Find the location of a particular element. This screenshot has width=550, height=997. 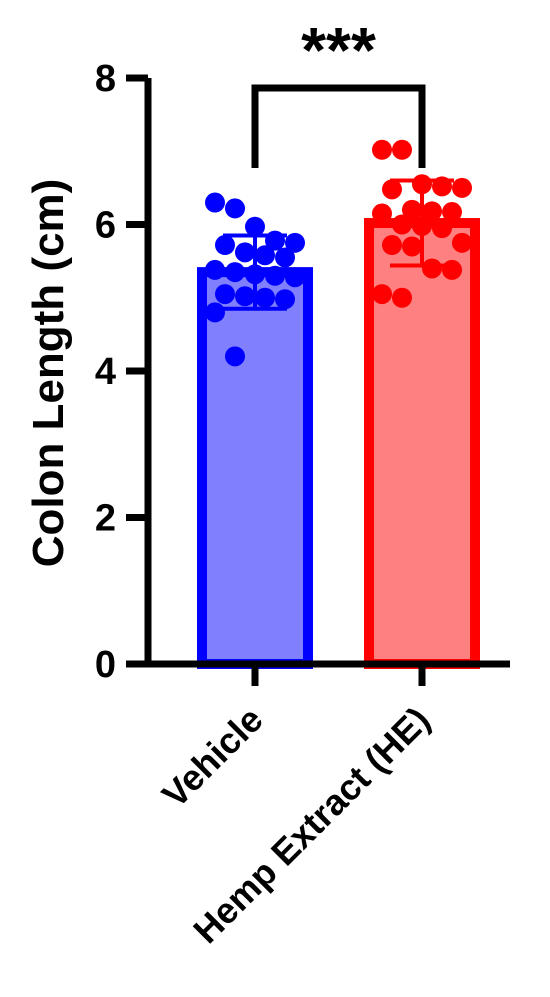

y-tick-label-4: 8 is located at coordinates (105, 79).